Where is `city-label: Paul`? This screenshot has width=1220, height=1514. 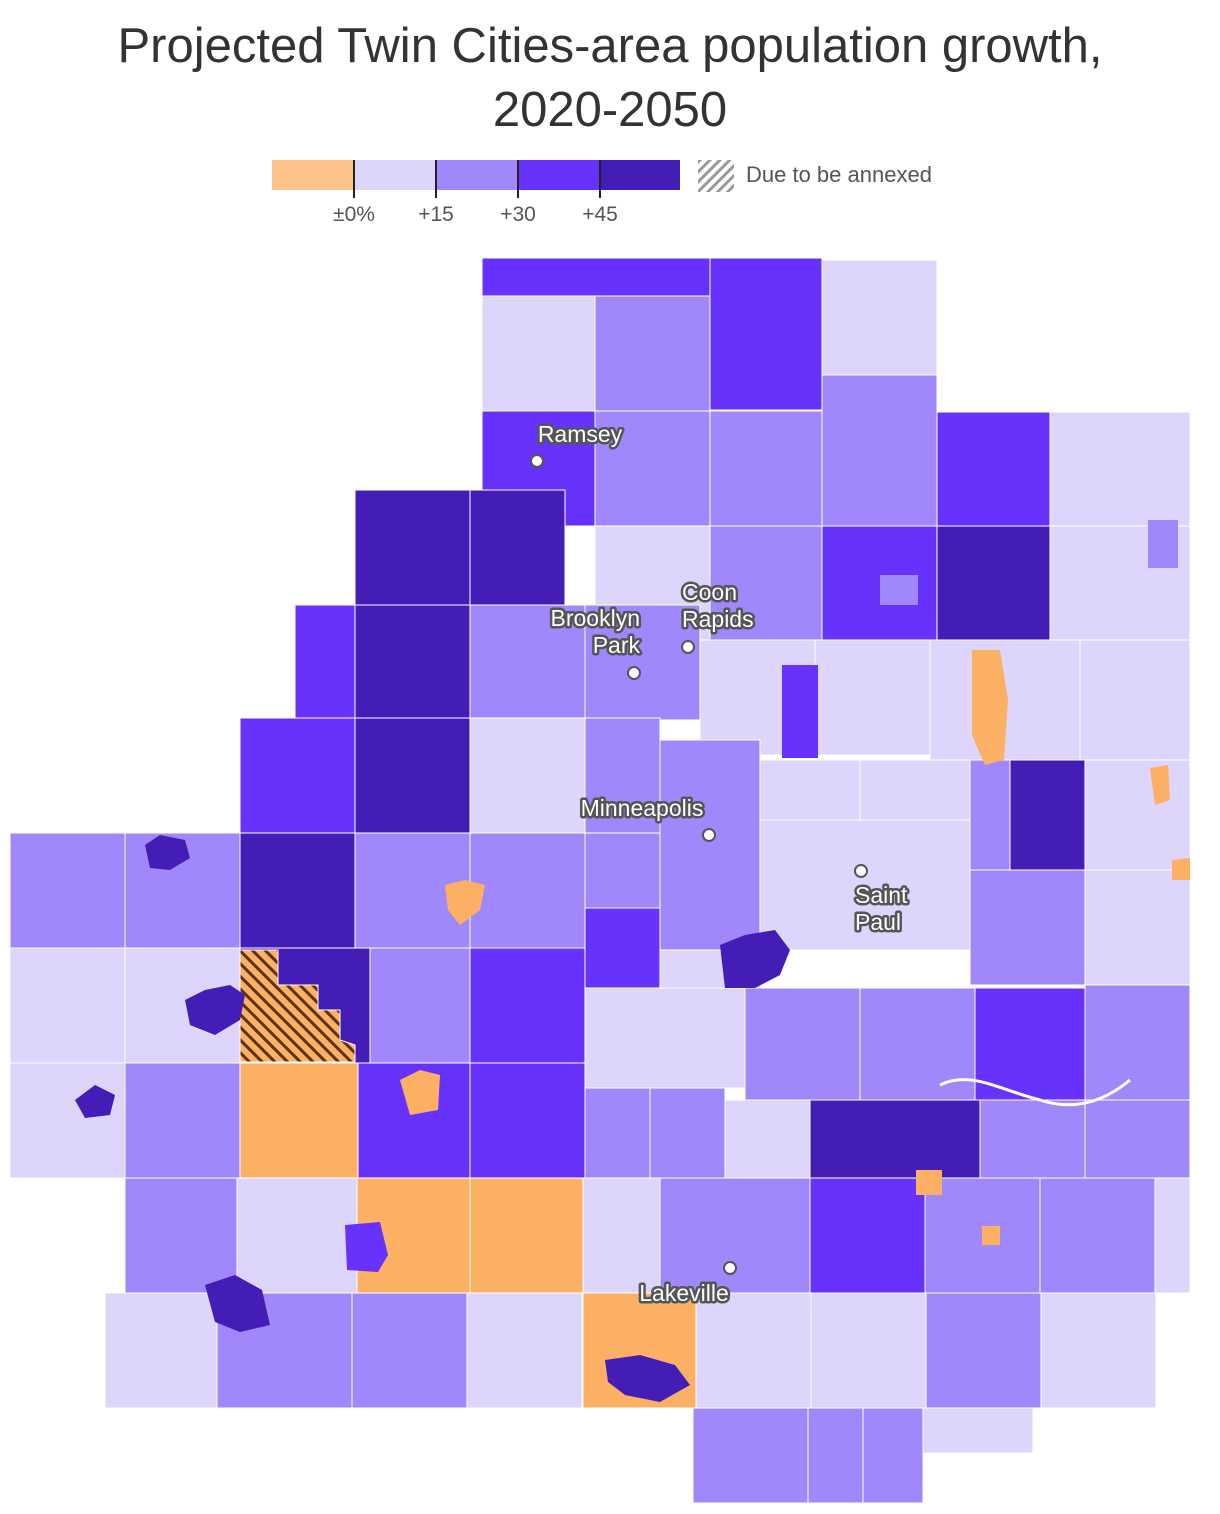
city-label: Paul is located at coordinates (878, 922).